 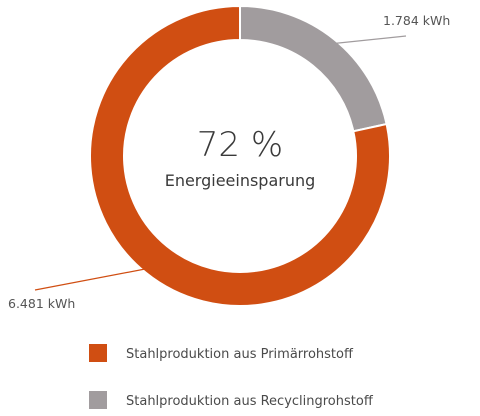 What do you see at coordinates (98, 400) in the screenshot?
I see `legend-swatch-recycling` at bounding box center [98, 400].